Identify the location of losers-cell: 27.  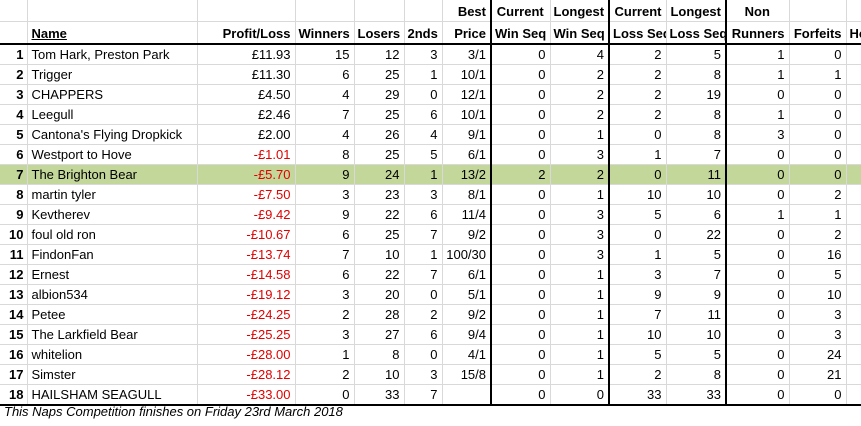
(379, 334).